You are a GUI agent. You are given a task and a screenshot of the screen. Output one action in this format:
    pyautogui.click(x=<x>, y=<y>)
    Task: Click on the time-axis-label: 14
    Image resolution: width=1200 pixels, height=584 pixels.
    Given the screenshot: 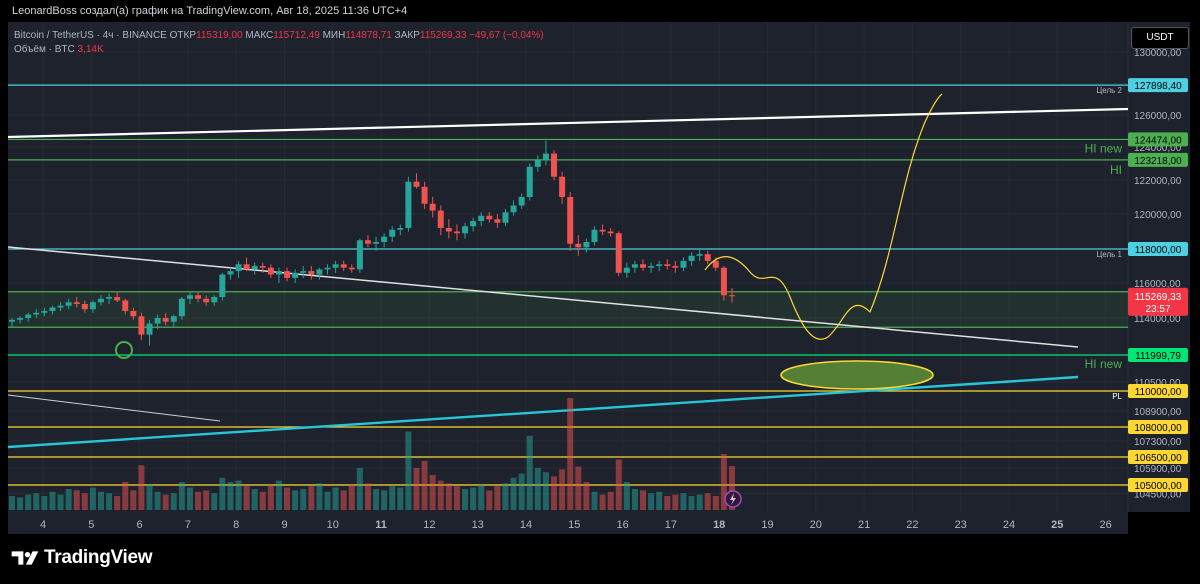 What is the action you would take?
    pyautogui.click(x=526, y=525)
    